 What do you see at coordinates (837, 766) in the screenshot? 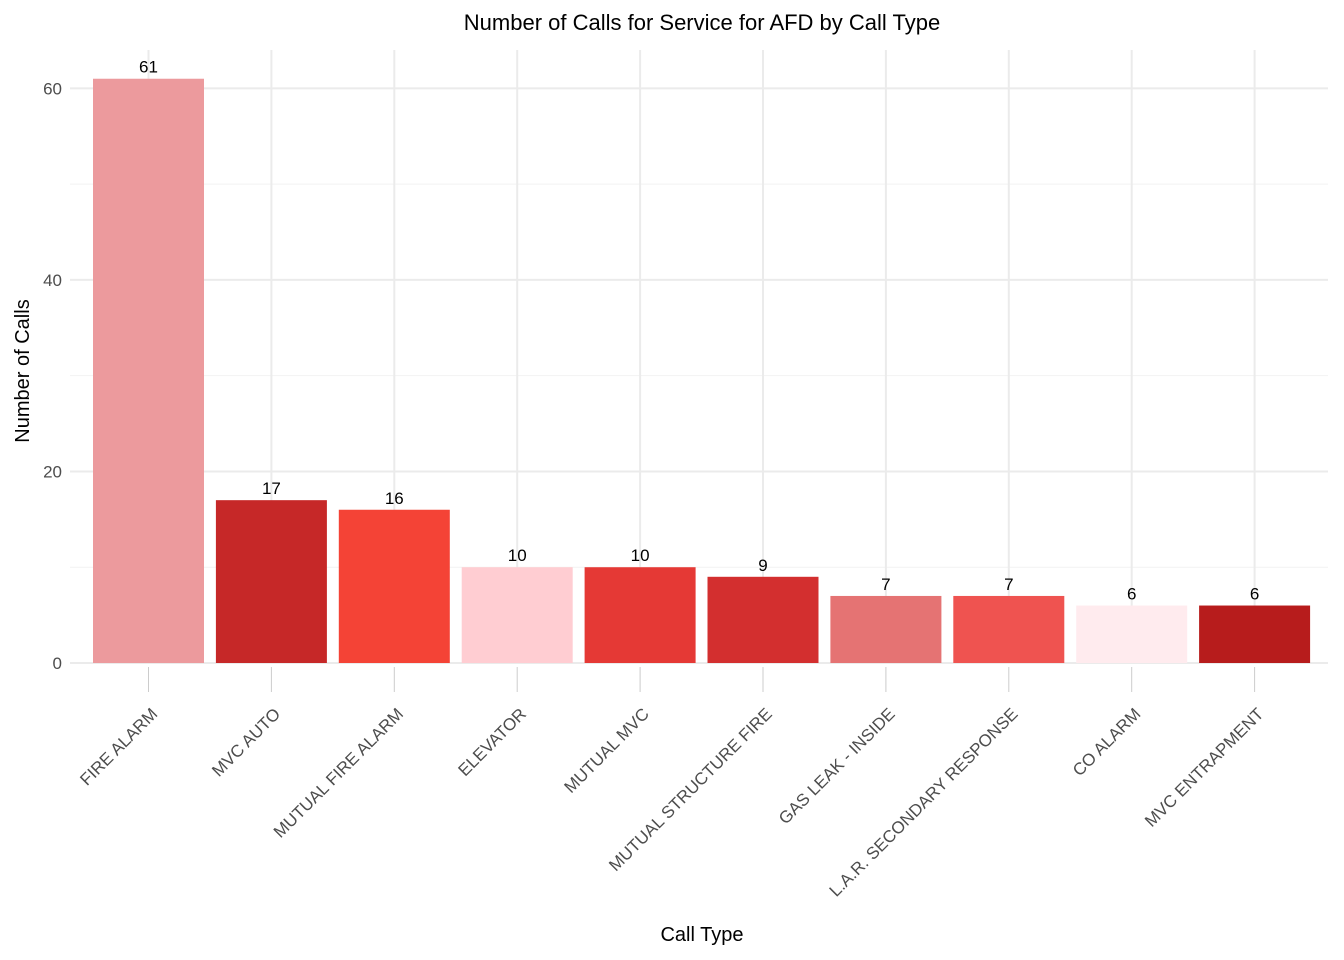
I see `x-tick-label: GAS LEAK - INSIDE` at bounding box center [837, 766].